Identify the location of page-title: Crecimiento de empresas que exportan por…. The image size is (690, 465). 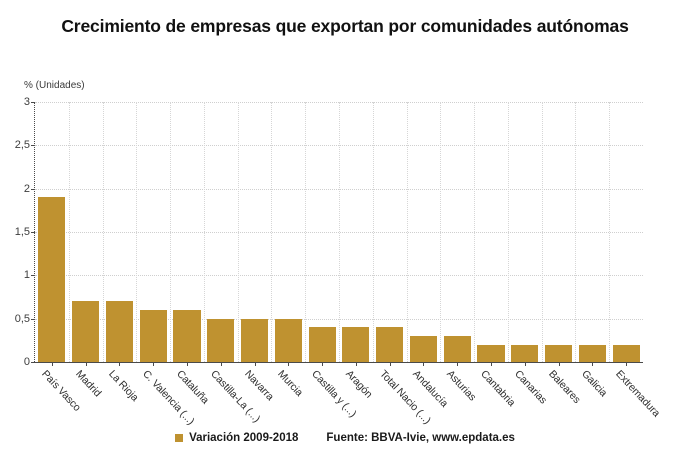
(345, 26).